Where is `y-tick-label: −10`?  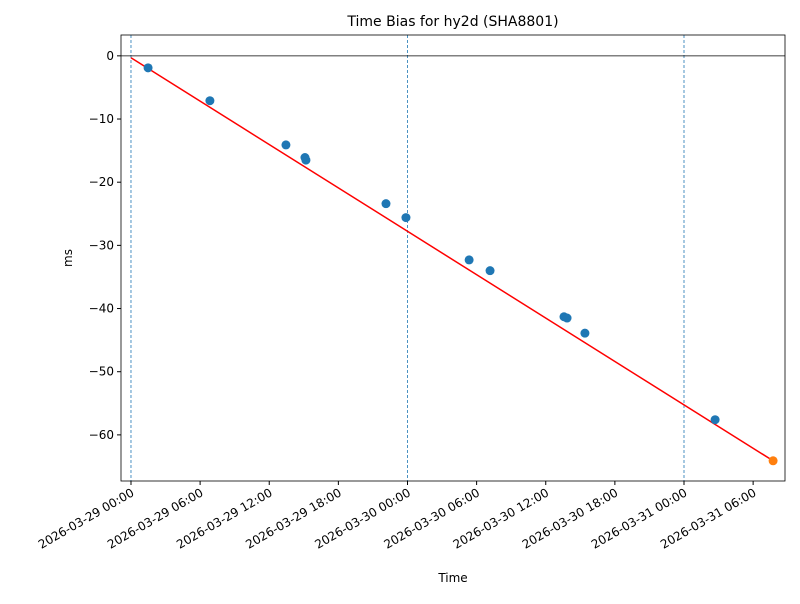 y-tick-label: −10 is located at coordinates (101, 119).